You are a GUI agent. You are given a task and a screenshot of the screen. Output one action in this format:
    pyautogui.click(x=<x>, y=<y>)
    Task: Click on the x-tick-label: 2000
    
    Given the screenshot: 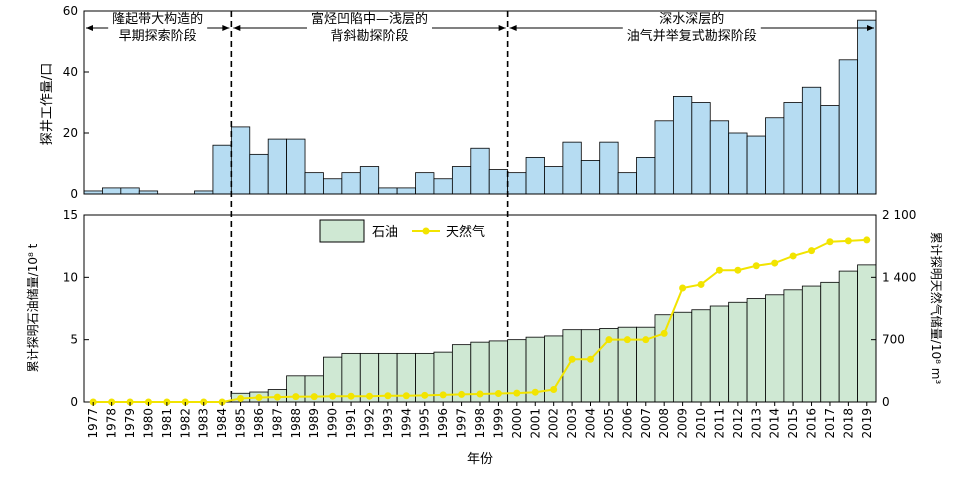 What is the action you would take?
    pyautogui.click(x=517, y=423)
    